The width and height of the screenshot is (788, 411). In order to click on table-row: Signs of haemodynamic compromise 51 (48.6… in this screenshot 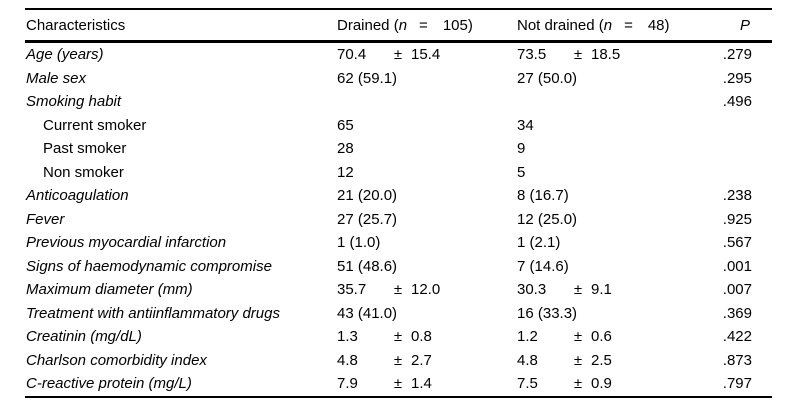, I will do `click(398, 267)`.